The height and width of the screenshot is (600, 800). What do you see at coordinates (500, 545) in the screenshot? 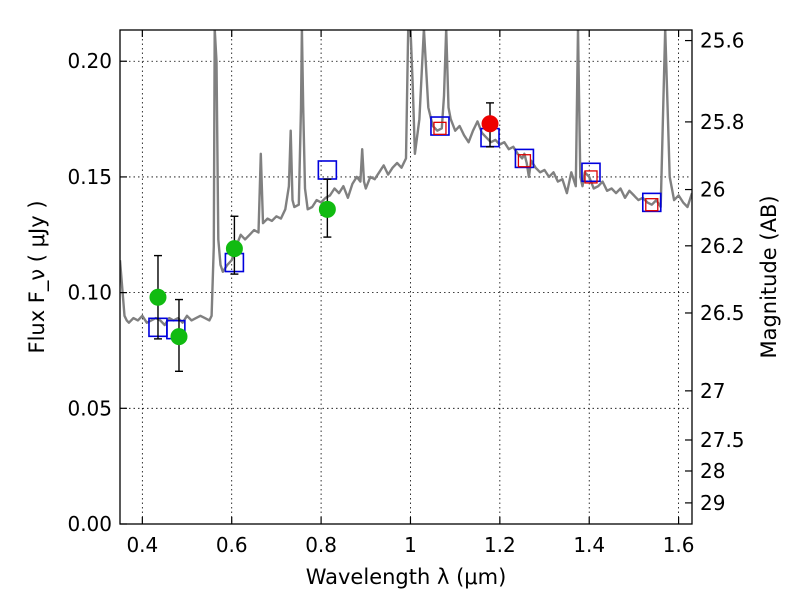
I see `x-tick-label: 1.2` at bounding box center [500, 545].